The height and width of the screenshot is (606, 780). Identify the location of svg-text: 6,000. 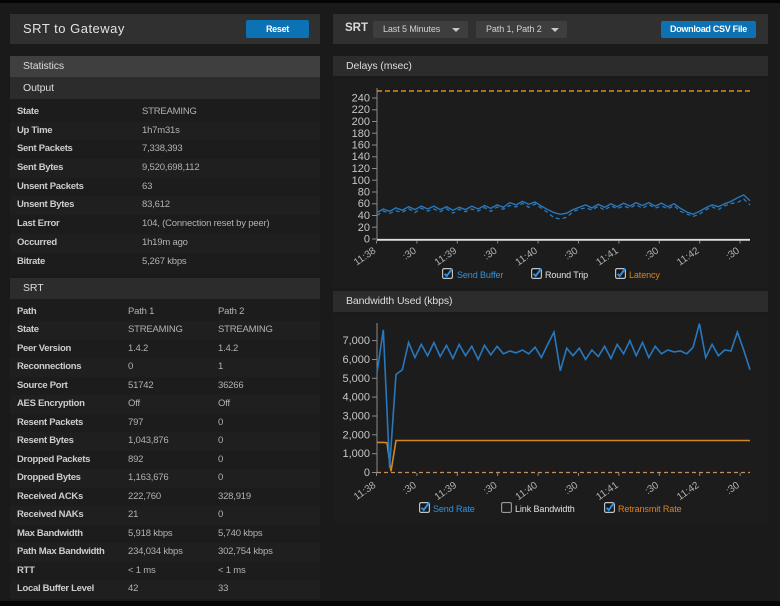
(356, 360).